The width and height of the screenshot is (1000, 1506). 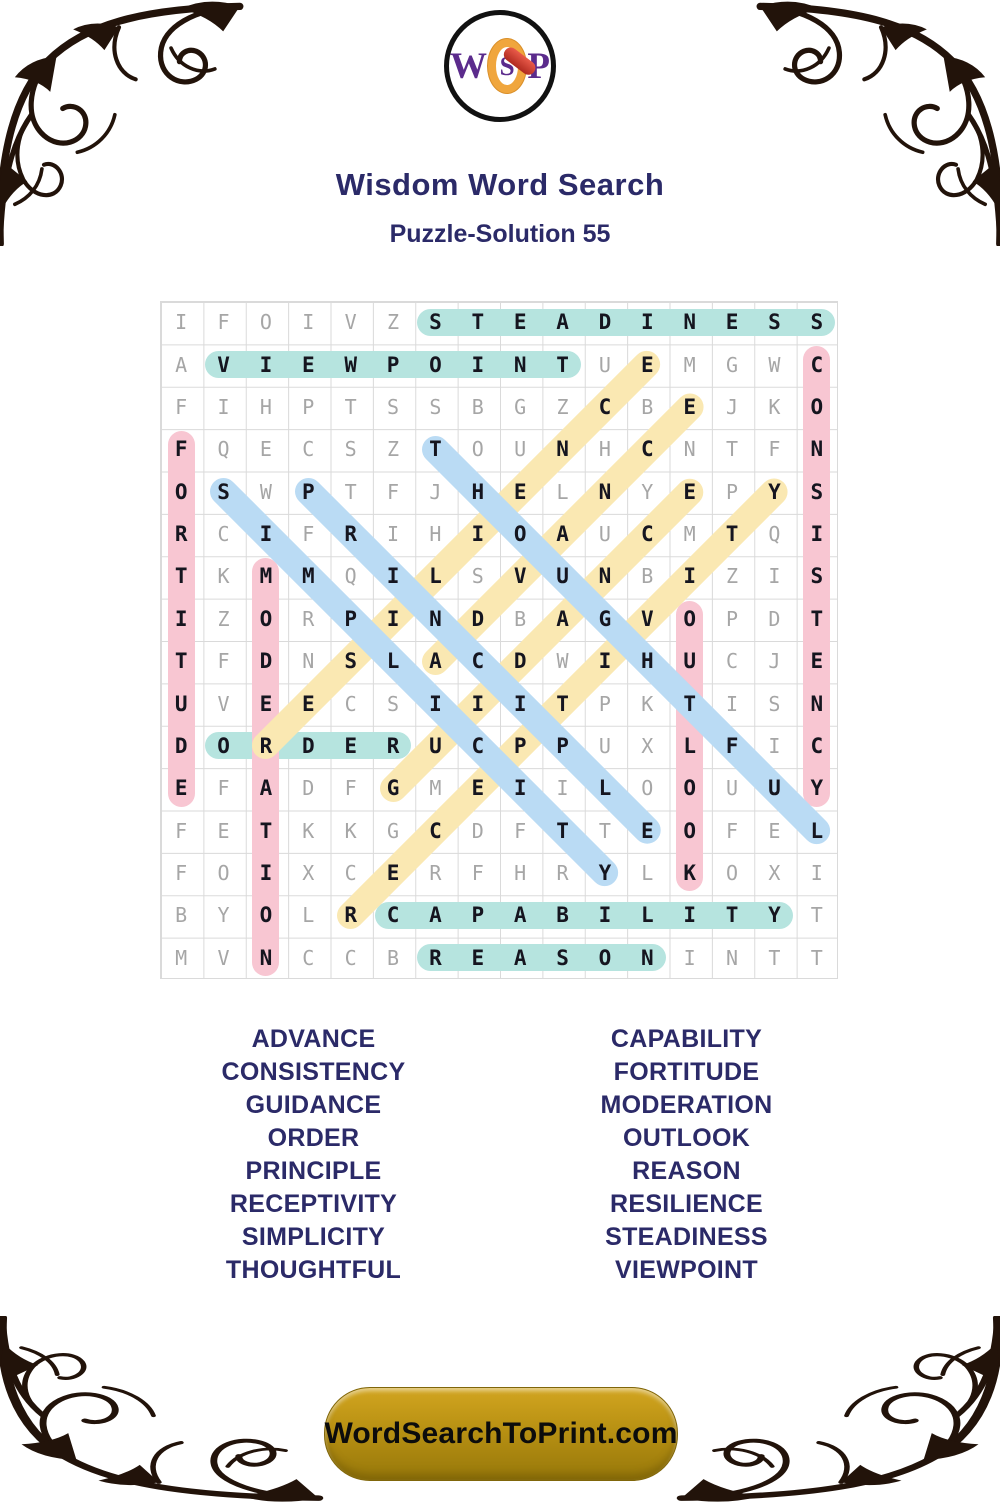 I want to click on grid-cell: X, so click(x=647, y=745).